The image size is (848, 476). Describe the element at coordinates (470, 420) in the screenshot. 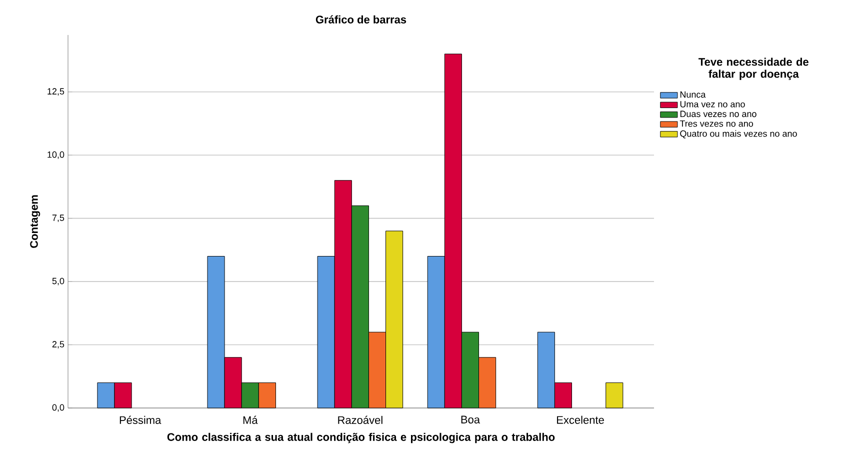

I see `x-tick-label: Boa` at that location.